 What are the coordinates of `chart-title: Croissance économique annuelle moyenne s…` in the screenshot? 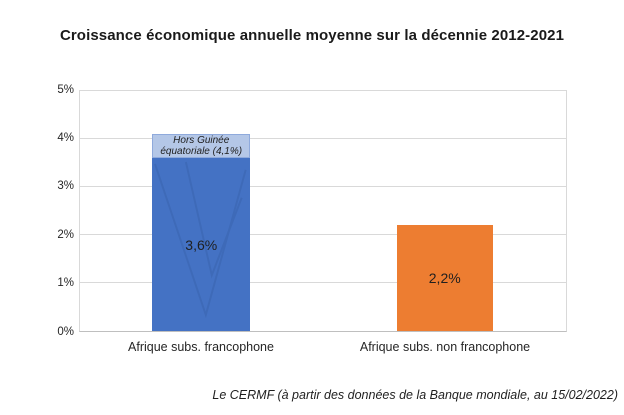 It's located at (312, 35).